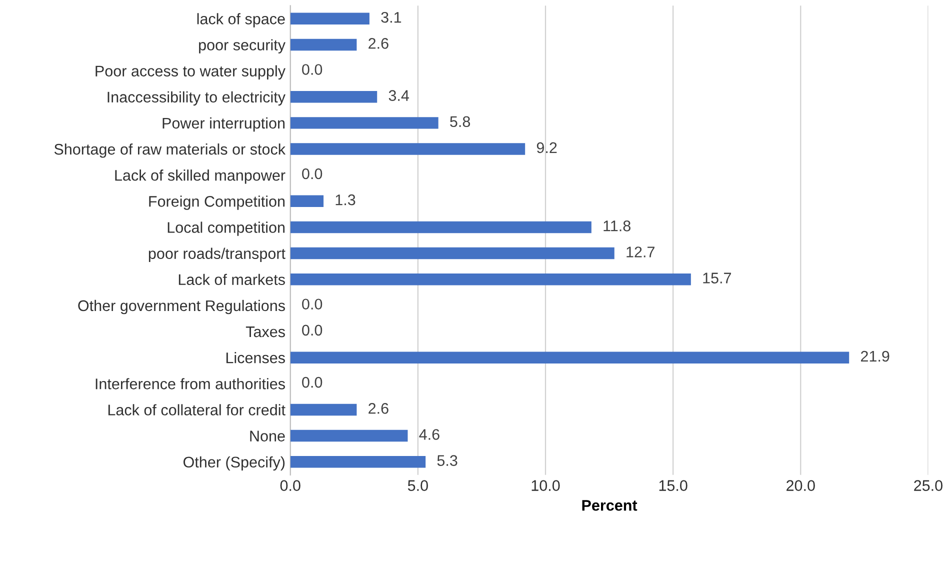 This screenshot has height=562, width=952. What do you see at coordinates (391, 17) in the screenshot?
I see `data-label: 3.1` at bounding box center [391, 17].